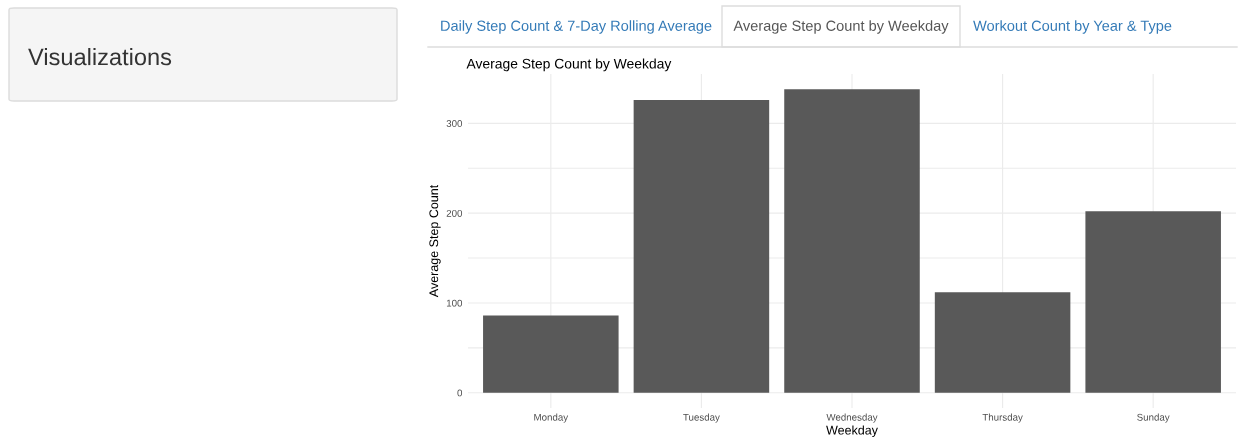  Describe the element at coordinates (1153, 418) in the screenshot. I see `x-tick-label: Sunday` at that location.